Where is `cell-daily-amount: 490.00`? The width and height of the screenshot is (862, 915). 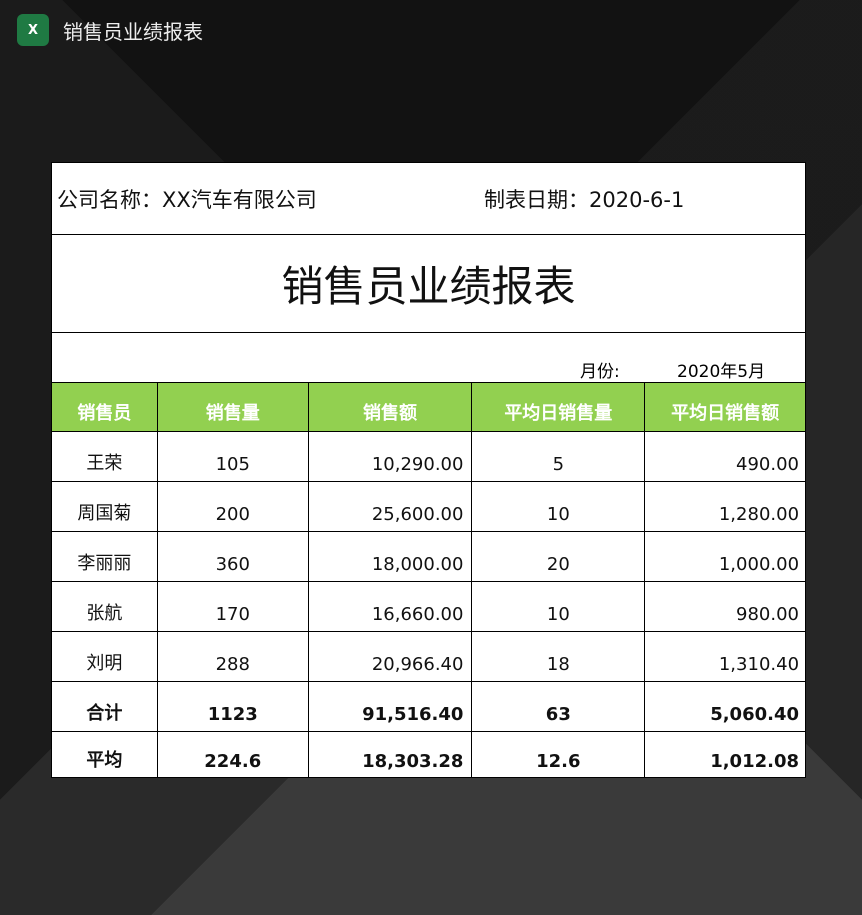 cell-daily-amount: 490.00 is located at coordinates (768, 464).